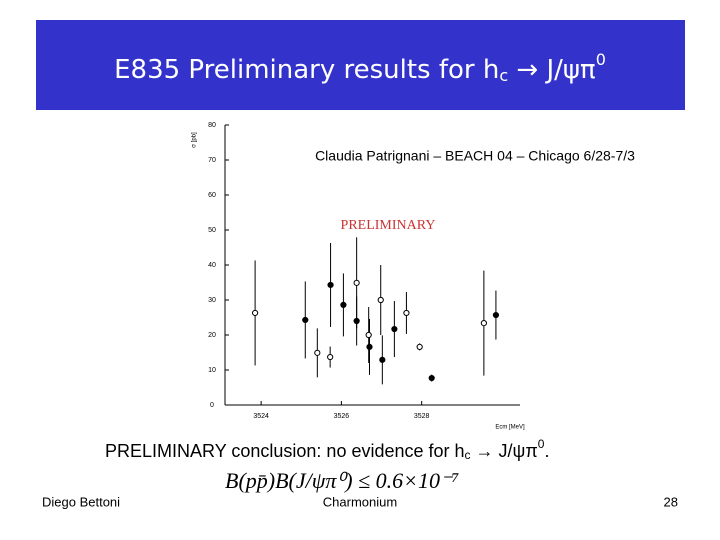 This screenshot has height=540, width=720. Describe the element at coordinates (212, 300) in the screenshot. I see `y-tick-label: 30` at that location.